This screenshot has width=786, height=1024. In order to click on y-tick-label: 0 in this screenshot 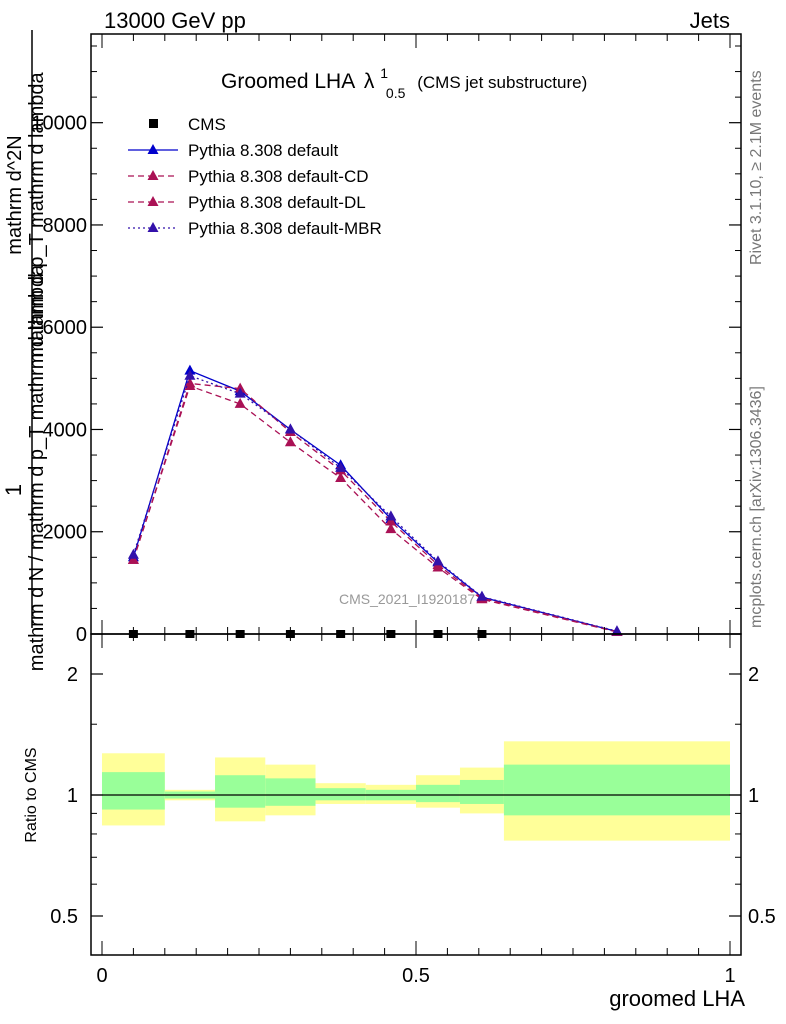, I will do `click(81, 635)`.